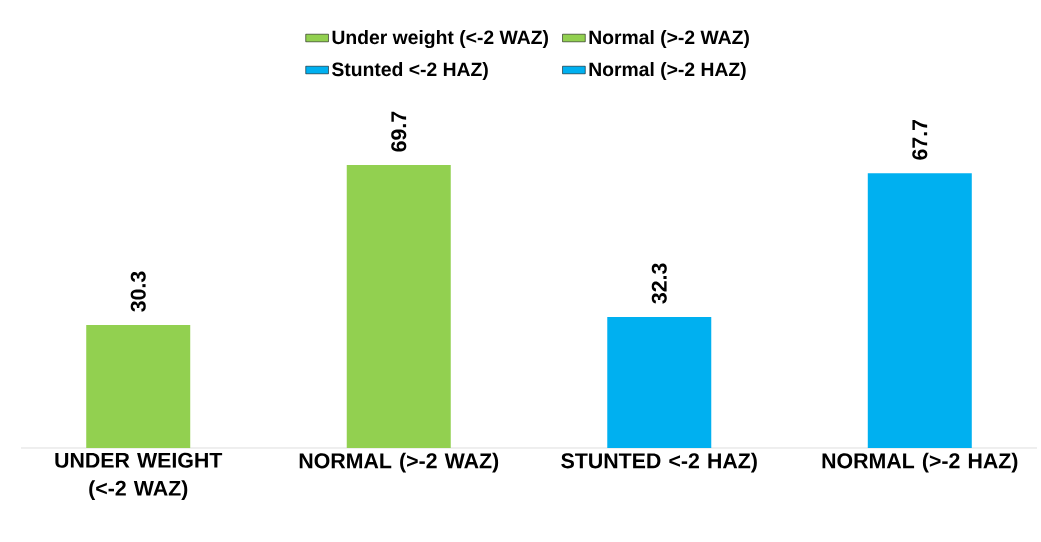  What do you see at coordinates (659, 283) in the screenshot?
I see `data-label: 32.3` at bounding box center [659, 283].